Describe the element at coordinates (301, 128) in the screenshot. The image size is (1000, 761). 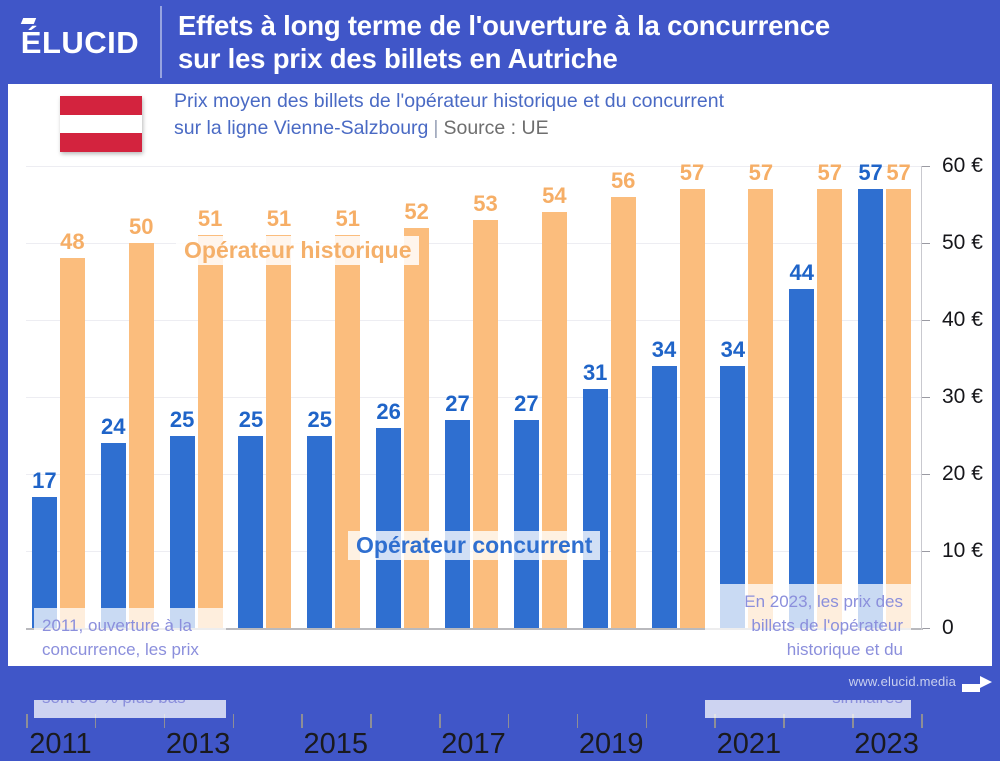
I see `subtitle-route: sur la ligne Vienne-Salzbourg` at that location.